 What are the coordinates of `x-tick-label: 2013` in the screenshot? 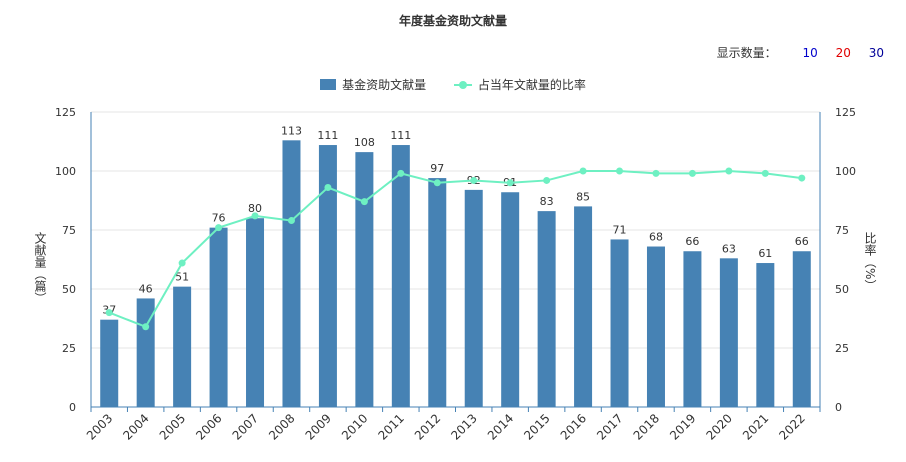 It's located at (463, 426).